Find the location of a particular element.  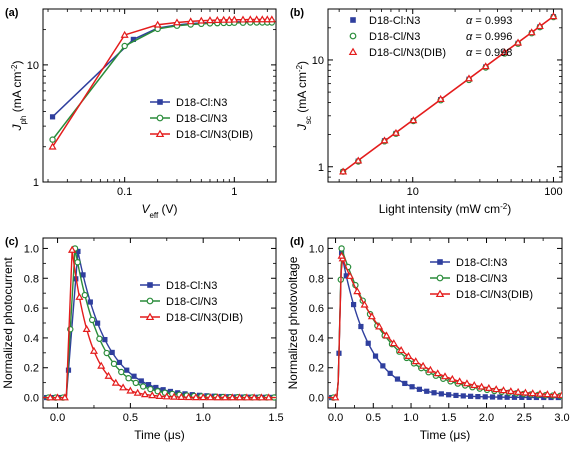

y-tick-label: 0.0 is located at coordinates (31, 399).